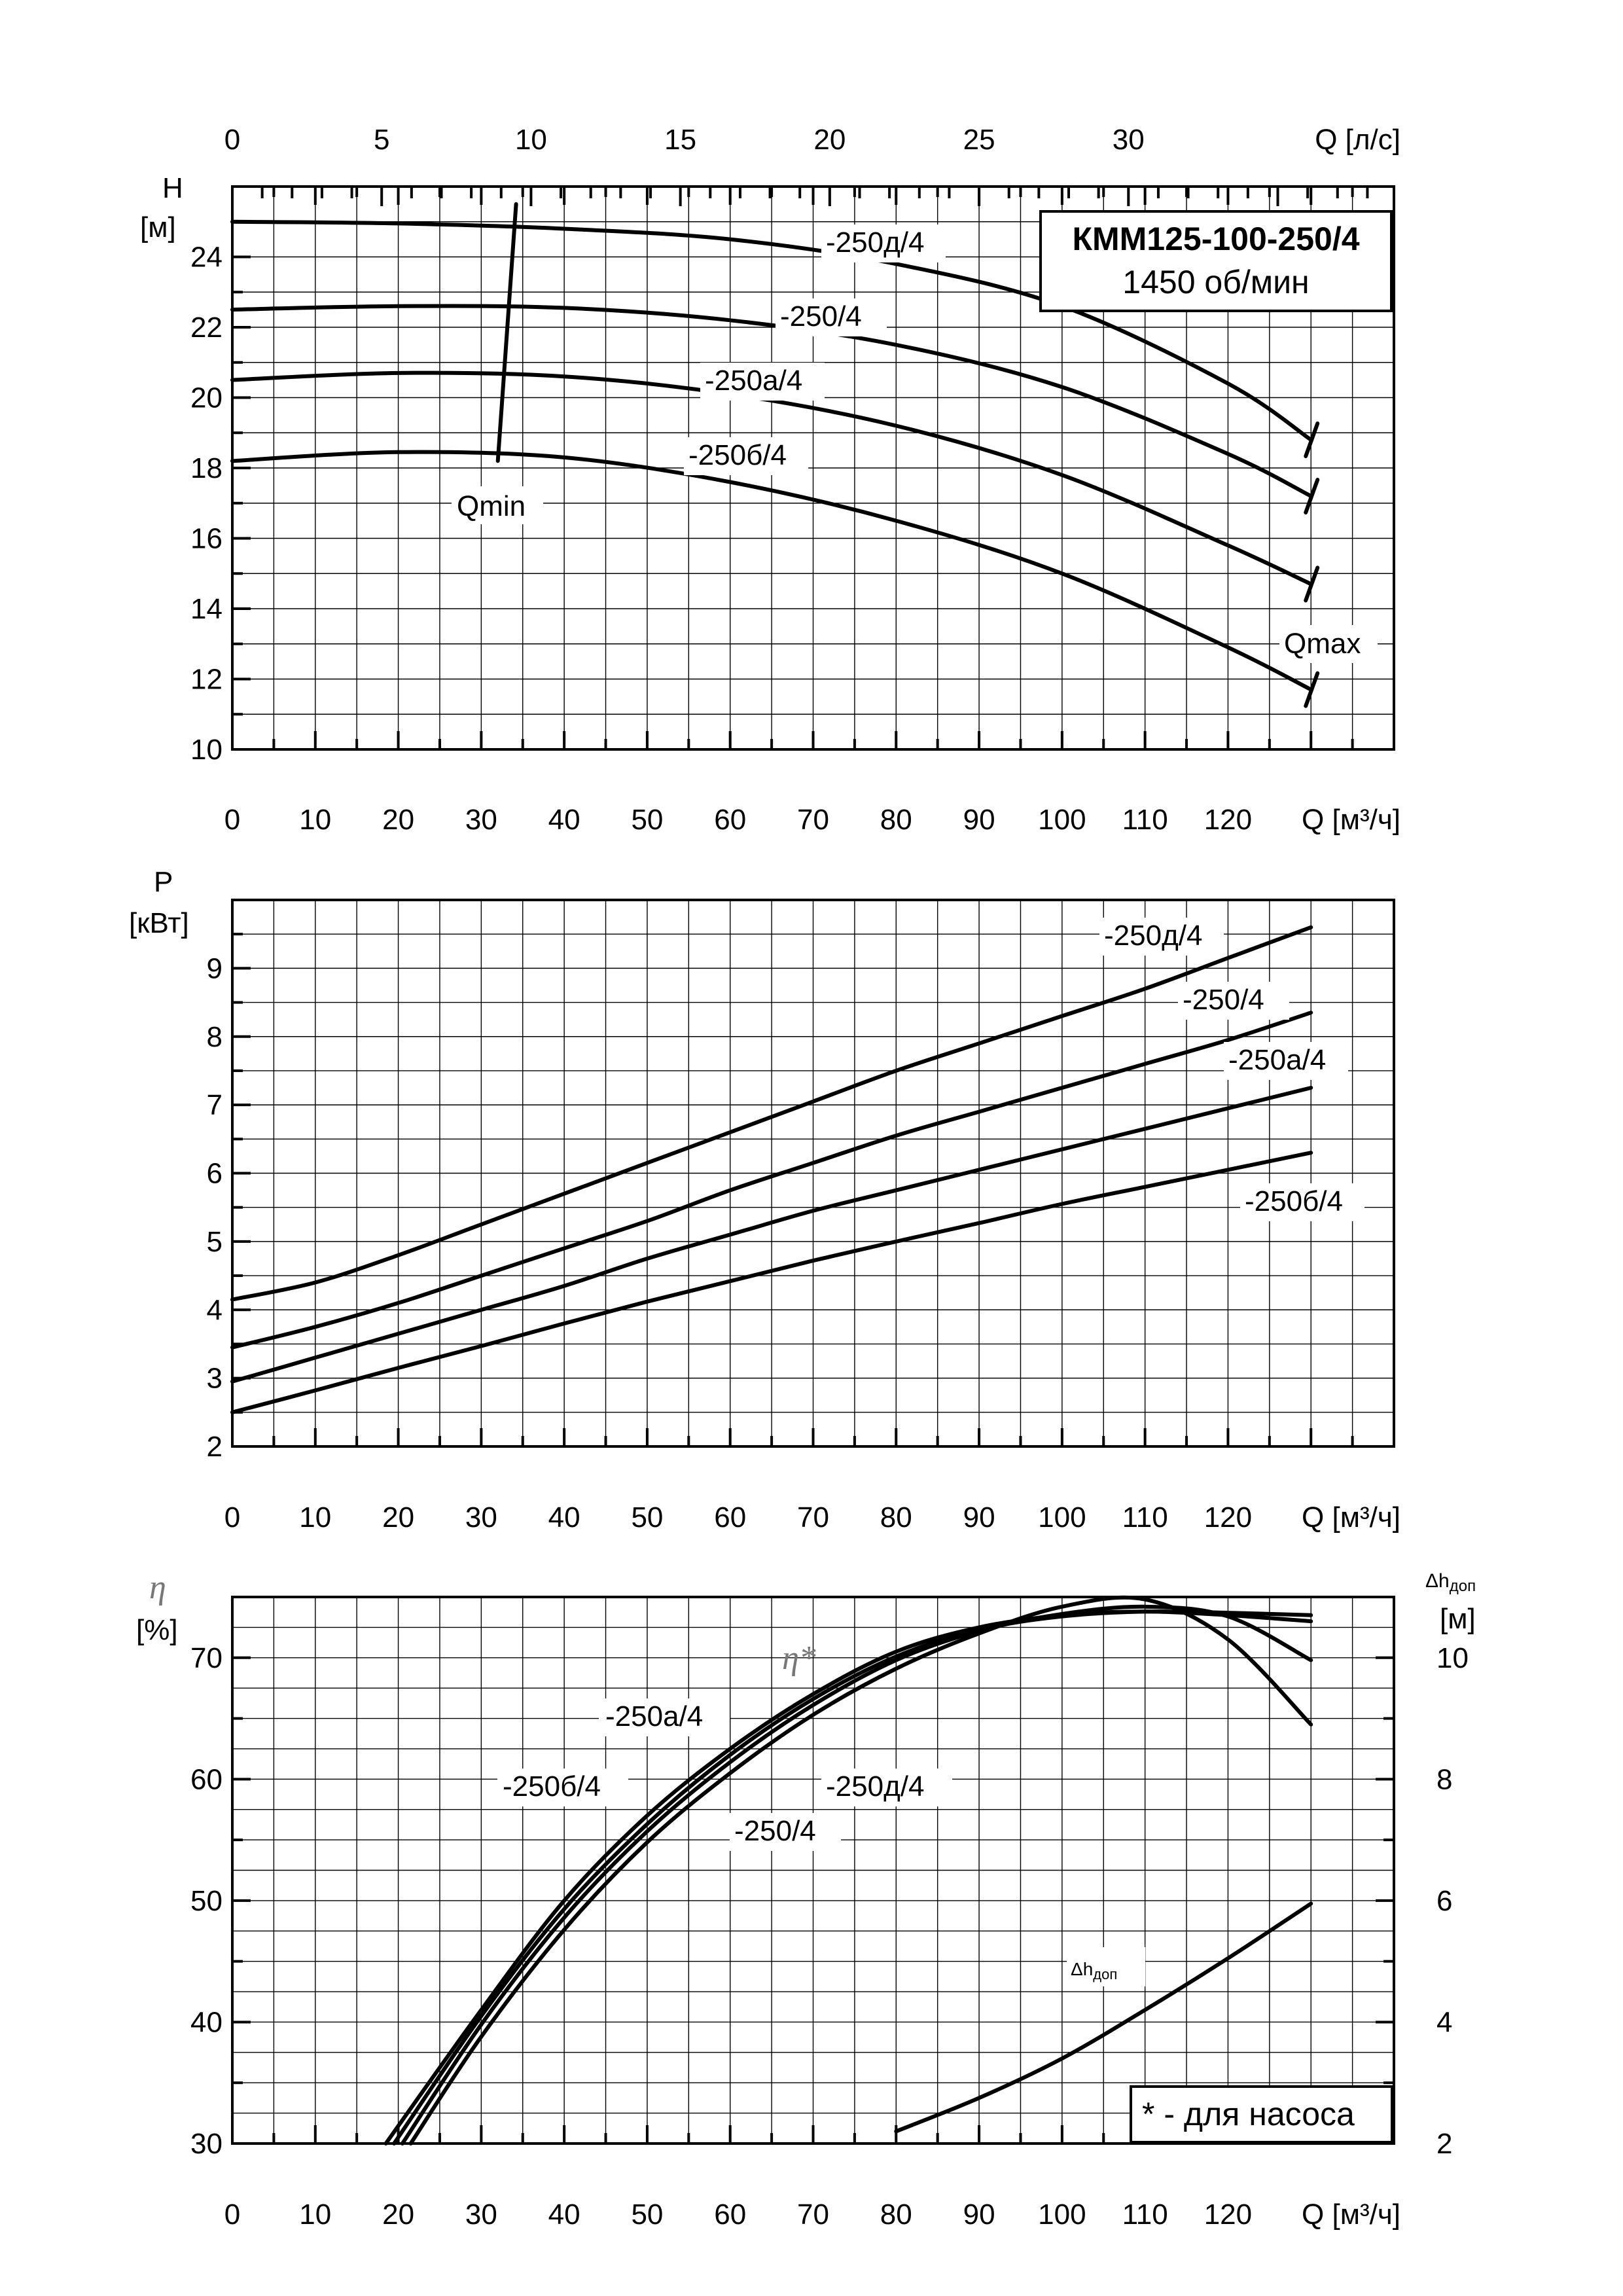 The width and height of the screenshot is (1623, 2296). I want to click on head-ylabel-unit: [м], so click(158, 227).